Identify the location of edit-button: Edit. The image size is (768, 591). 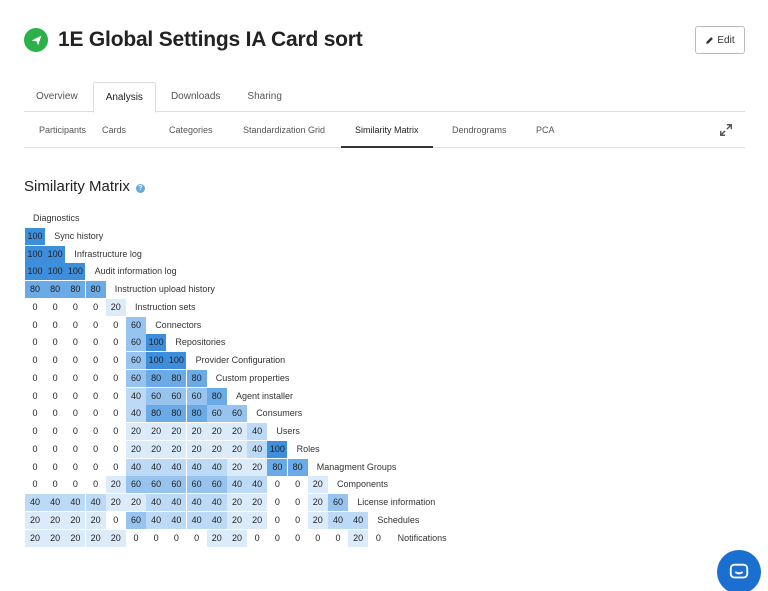
(720, 40).